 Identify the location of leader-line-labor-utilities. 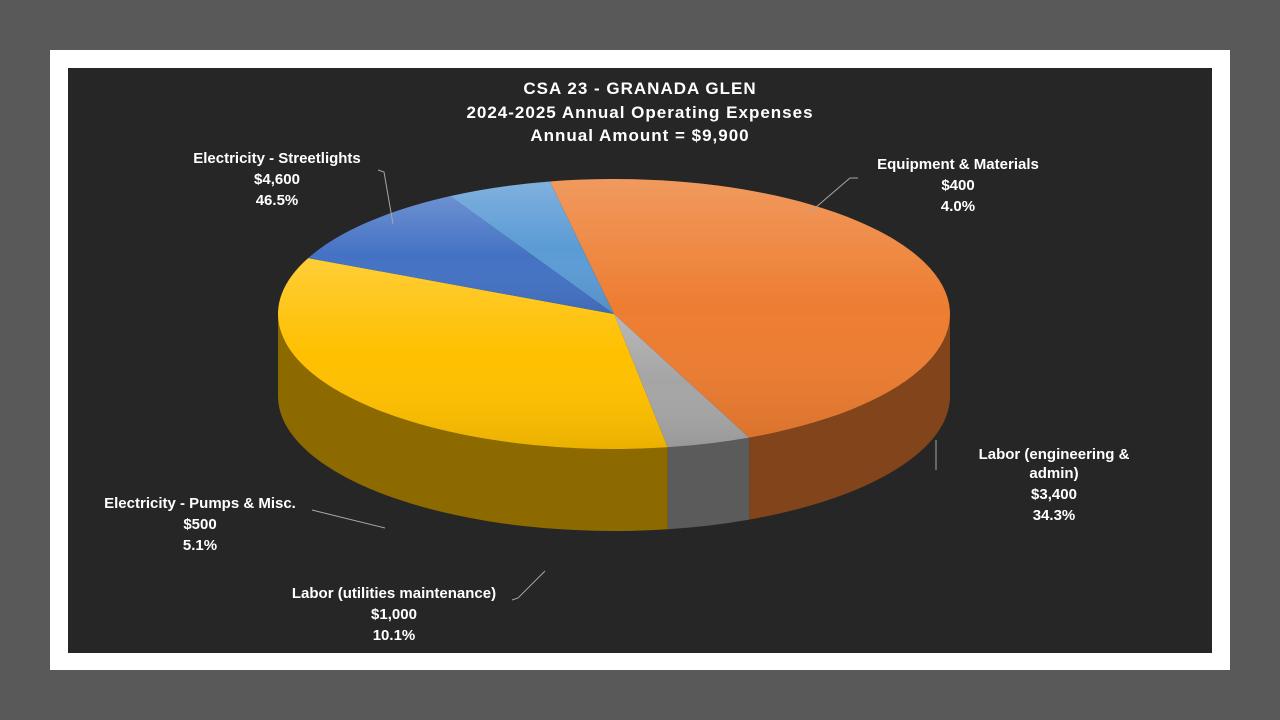
(528, 585).